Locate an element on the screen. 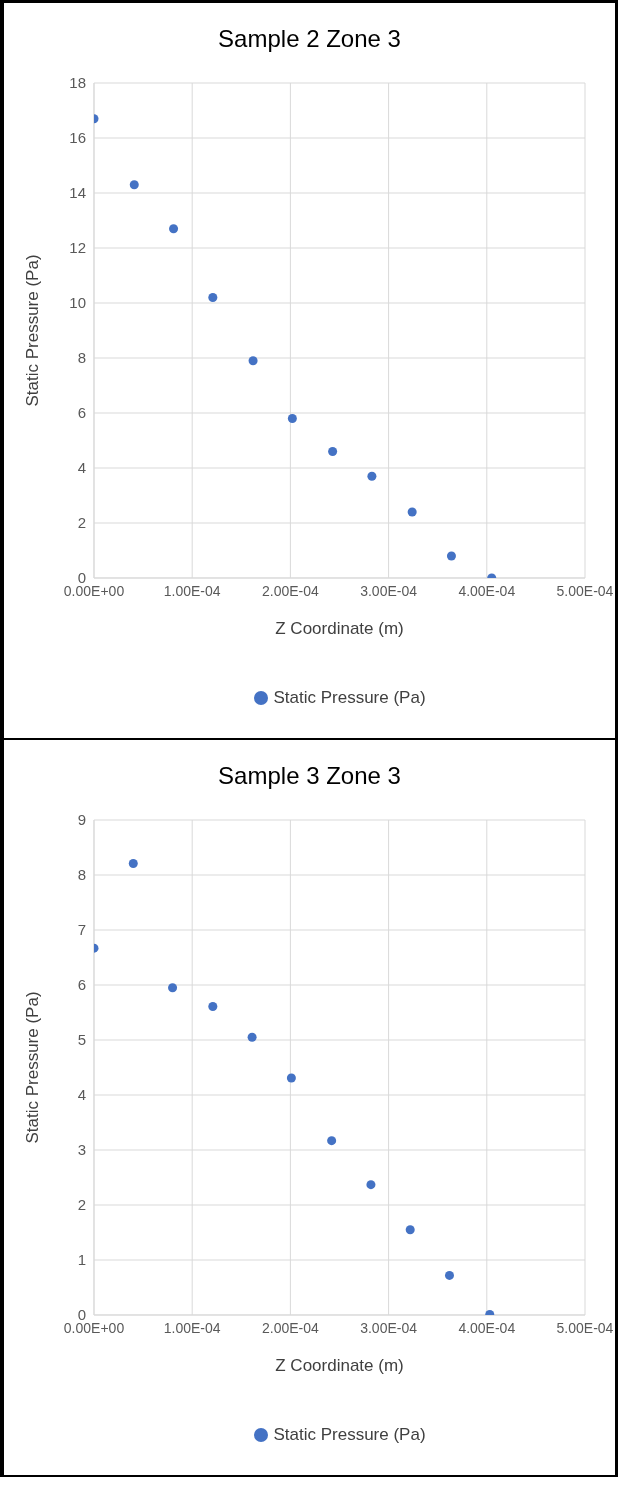 Image resolution: width=629 pixels, height=1507 pixels. y-tick-label: 14 is located at coordinates (77, 193).